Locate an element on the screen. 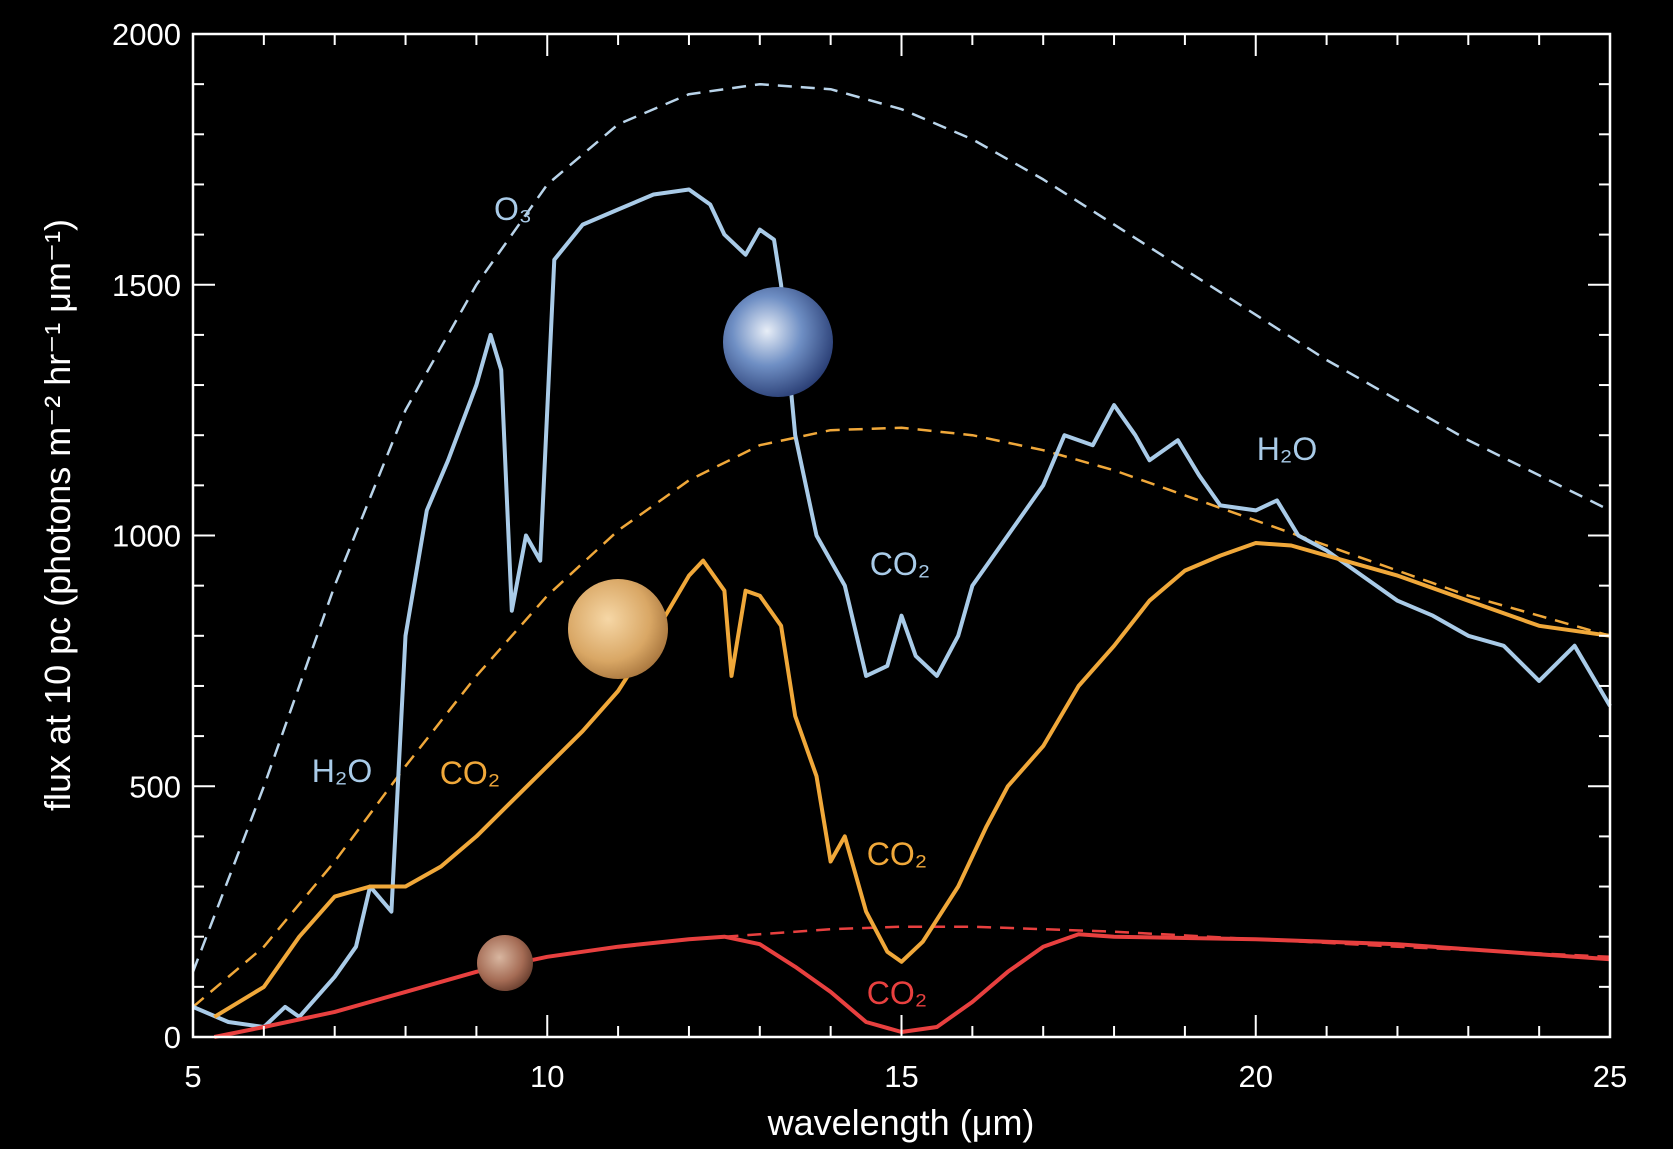 The image size is (1673, 1149). planet-images is located at coordinates (655, 639).